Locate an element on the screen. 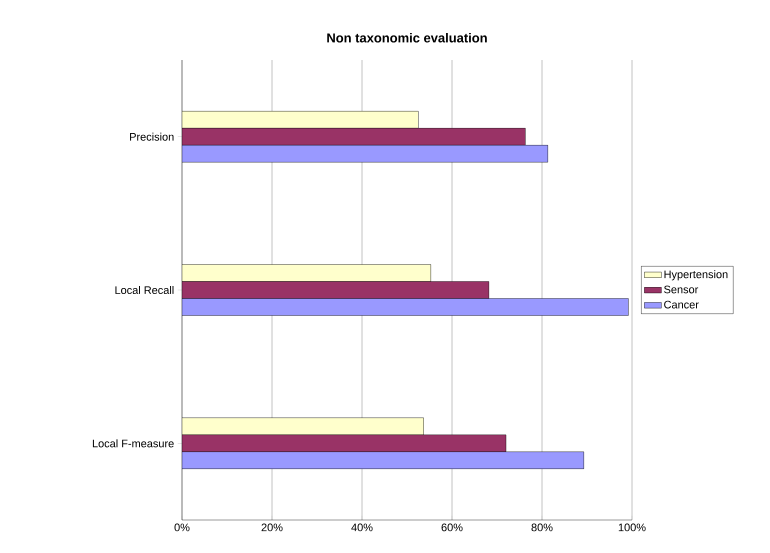 Image resolution: width=770 pixels, height=553 pixels. y-tick-label: Local F-measure is located at coordinates (133, 443).